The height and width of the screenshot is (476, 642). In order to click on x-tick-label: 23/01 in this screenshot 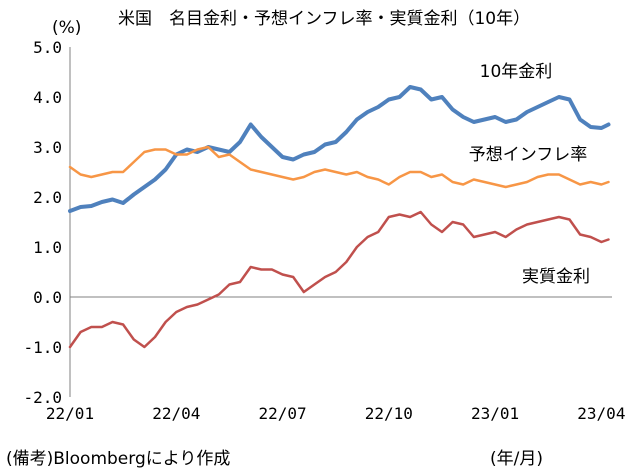, I will do `click(495, 413)`.